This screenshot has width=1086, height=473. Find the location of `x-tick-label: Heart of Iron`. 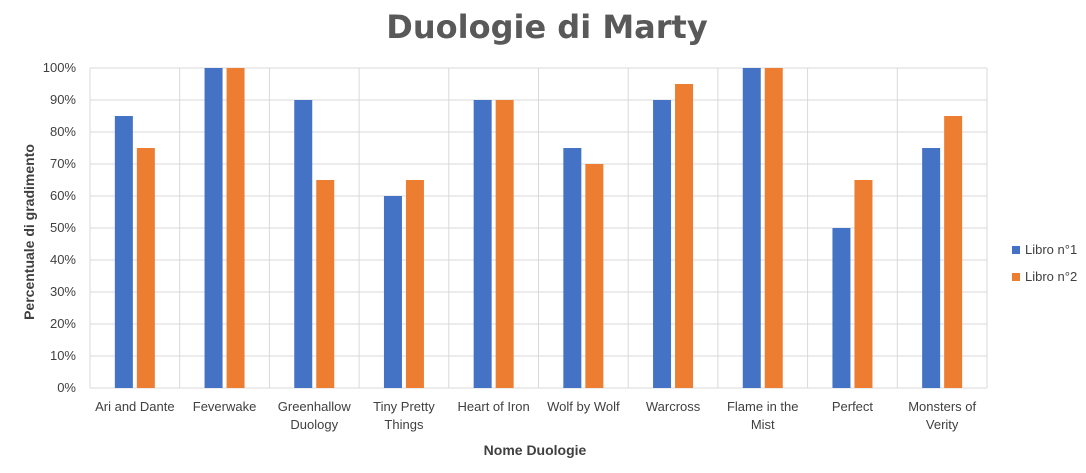

x-tick-label: Heart of Iron is located at coordinates (494, 406).